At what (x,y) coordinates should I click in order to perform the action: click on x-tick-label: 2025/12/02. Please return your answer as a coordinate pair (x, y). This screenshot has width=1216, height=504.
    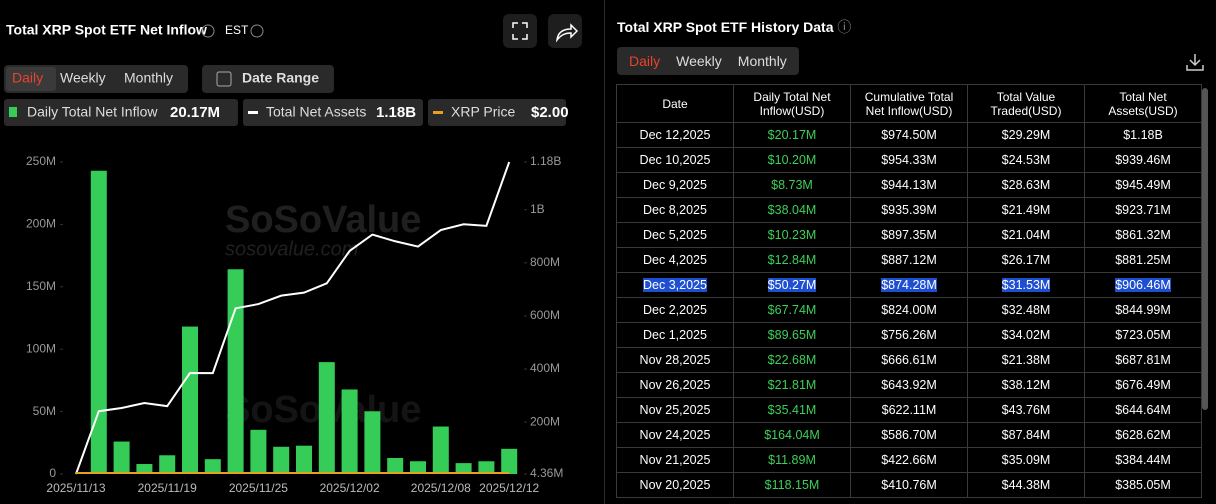
    Looking at the image, I should click on (350, 488).